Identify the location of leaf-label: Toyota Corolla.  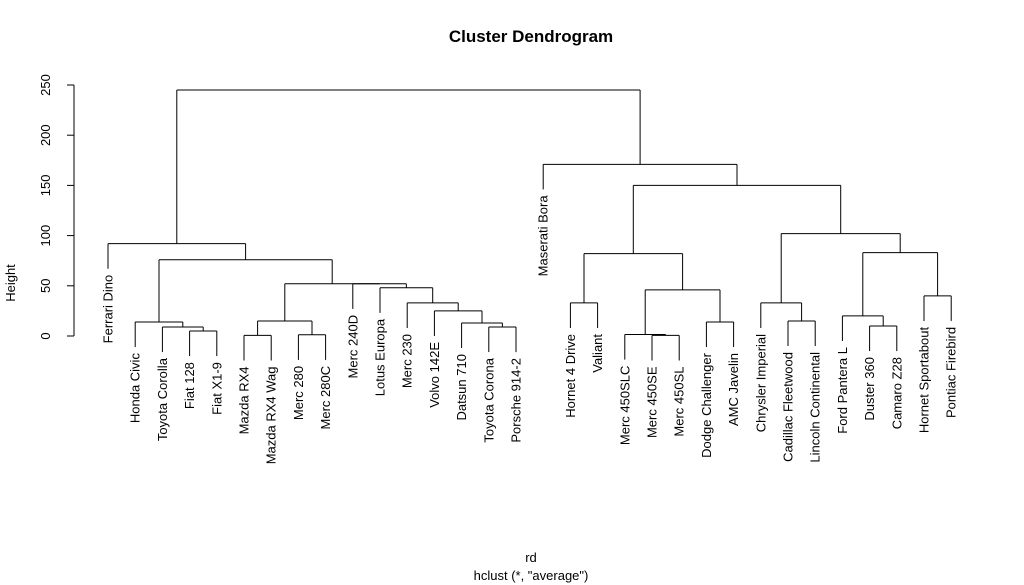
(162, 399).